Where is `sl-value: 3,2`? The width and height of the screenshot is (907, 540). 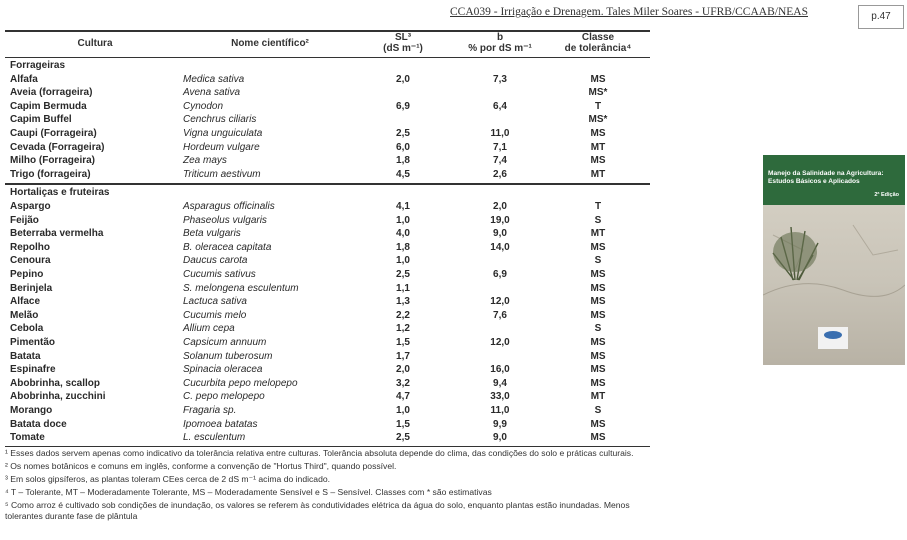 sl-value: 3,2 is located at coordinates (403, 383).